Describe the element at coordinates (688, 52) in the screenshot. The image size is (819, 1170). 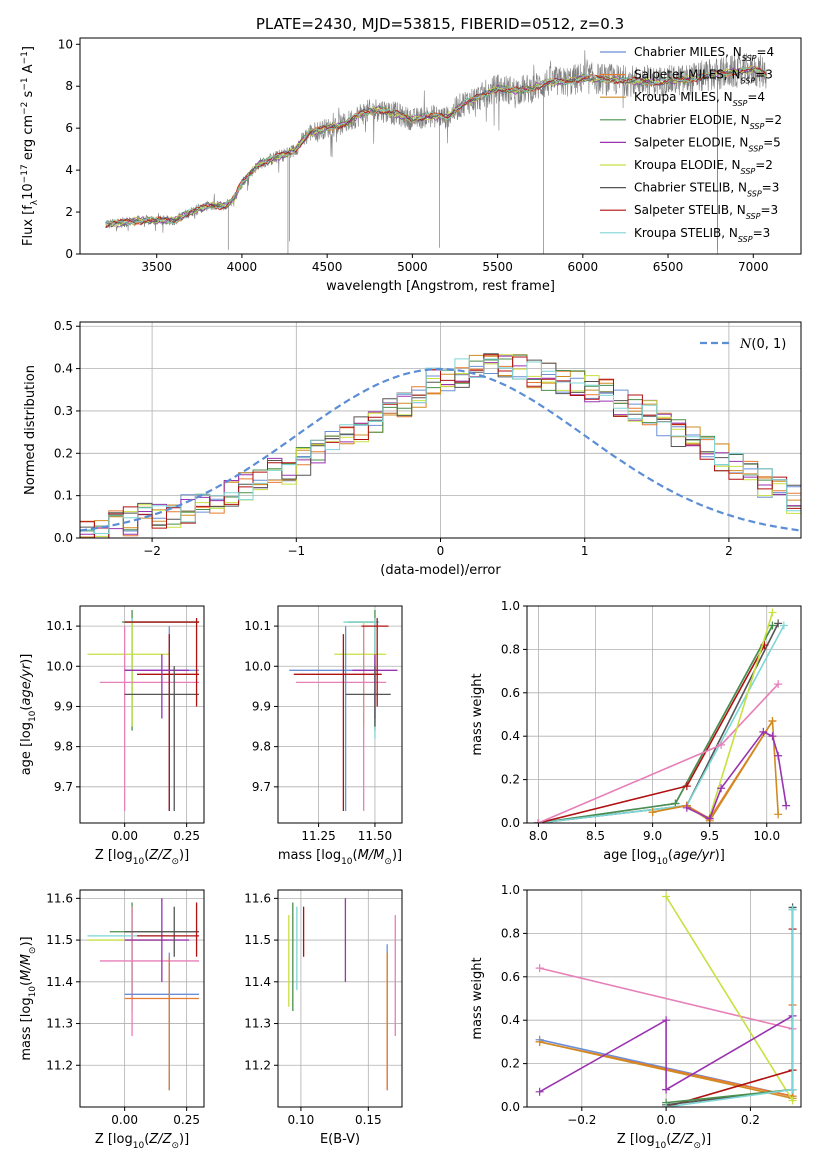
I see `legend-text: Chabrier MILES, N` at that location.